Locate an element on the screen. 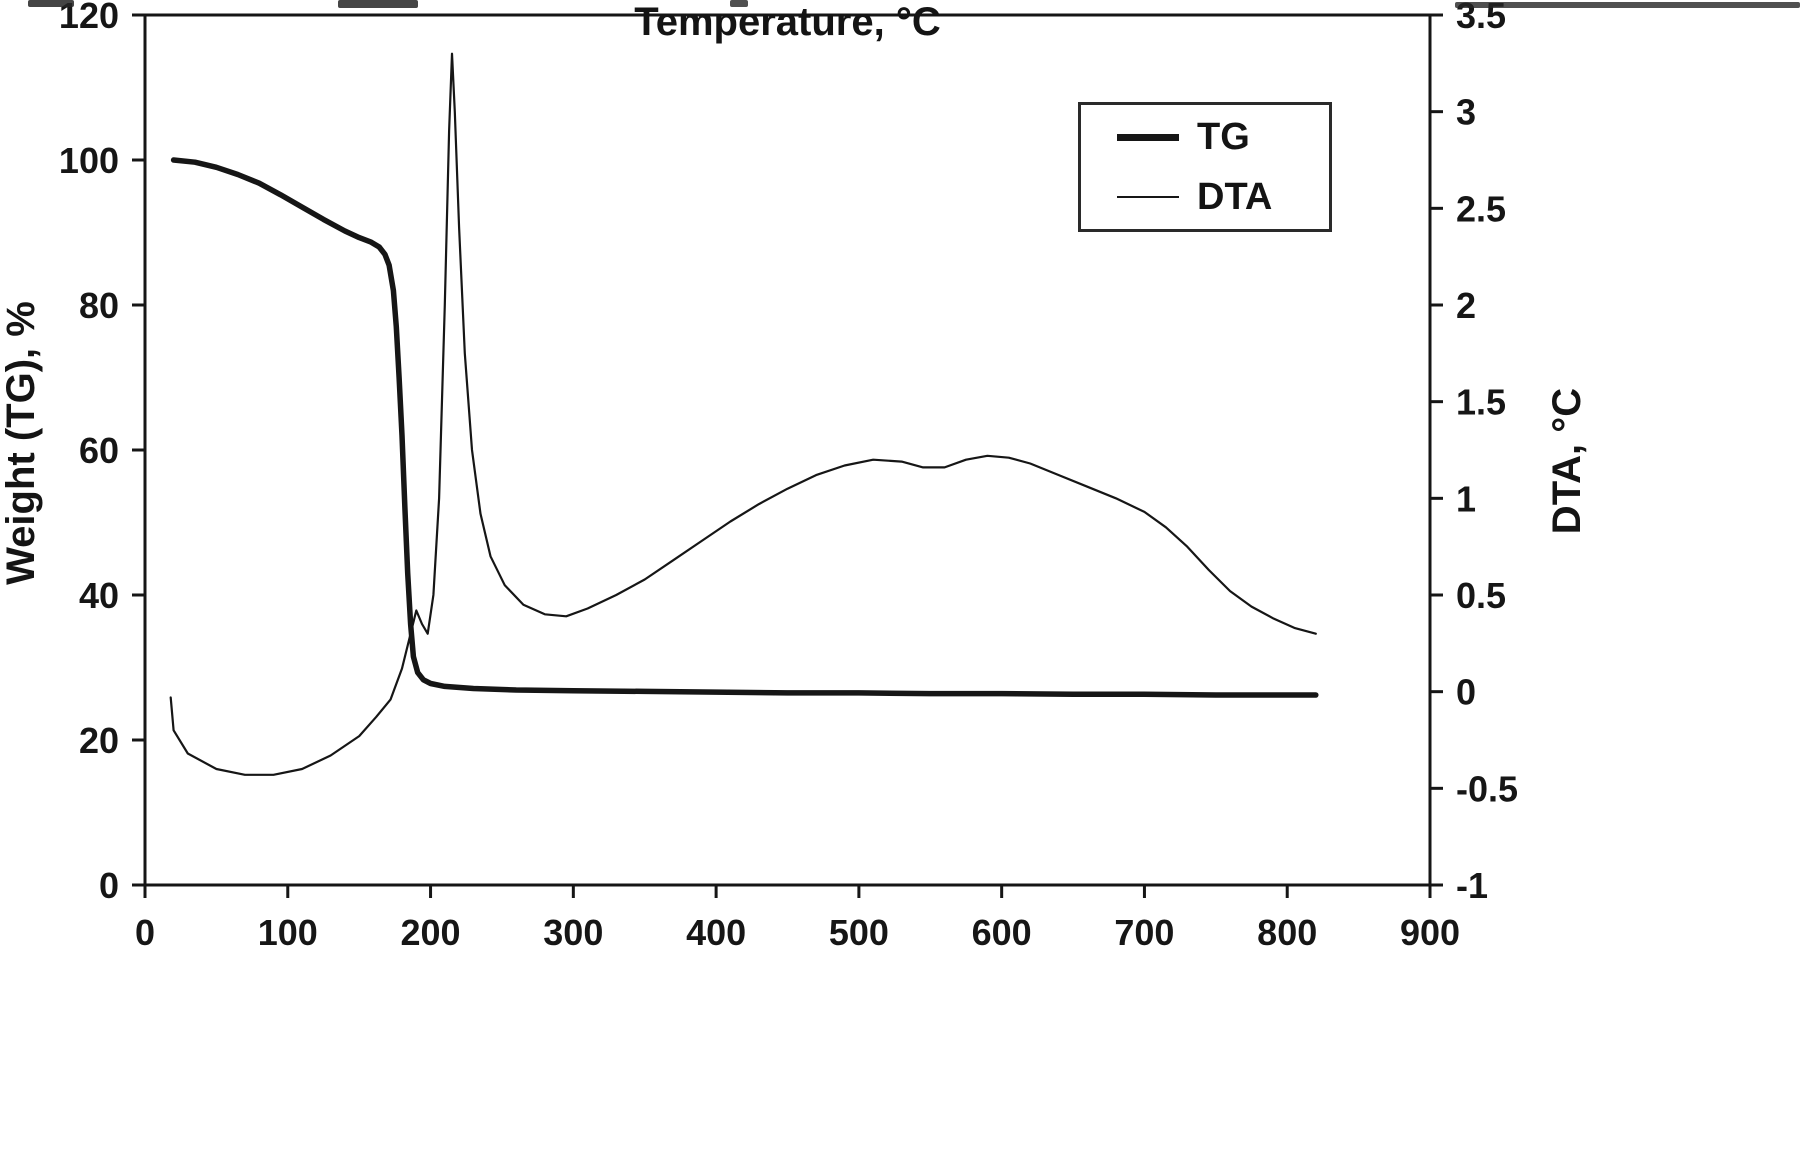 This screenshot has width=1800, height=1154. legend-label-tg: TG is located at coordinates (1223, 137).